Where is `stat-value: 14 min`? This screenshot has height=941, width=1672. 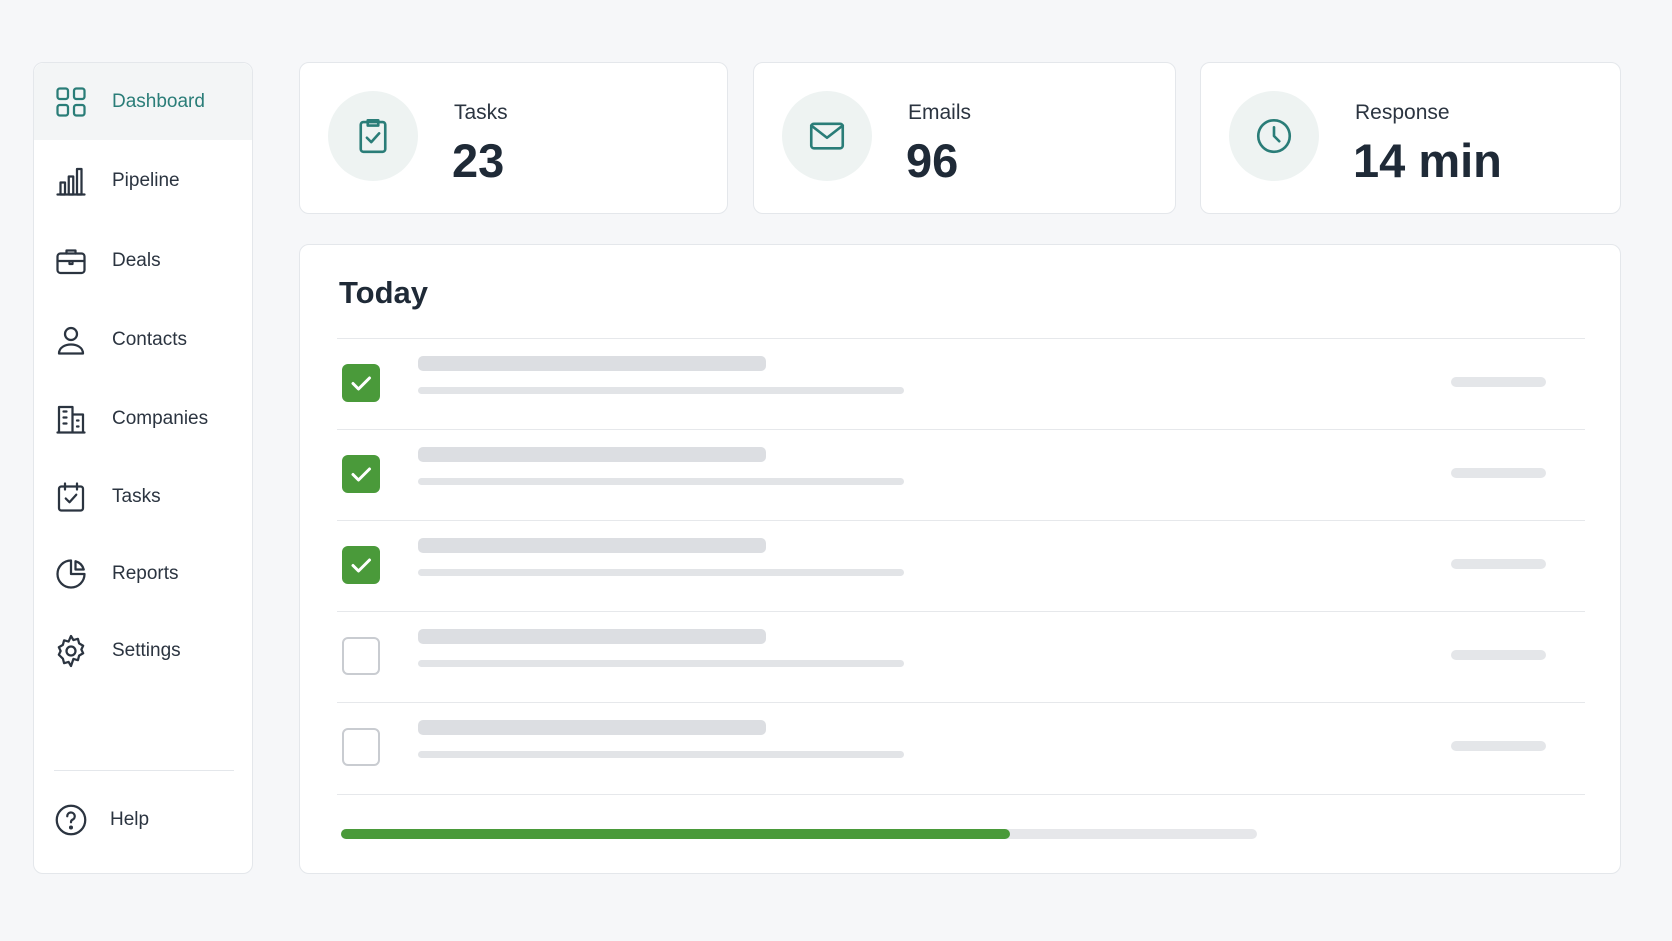 stat-value: 14 min is located at coordinates (1427, 160).